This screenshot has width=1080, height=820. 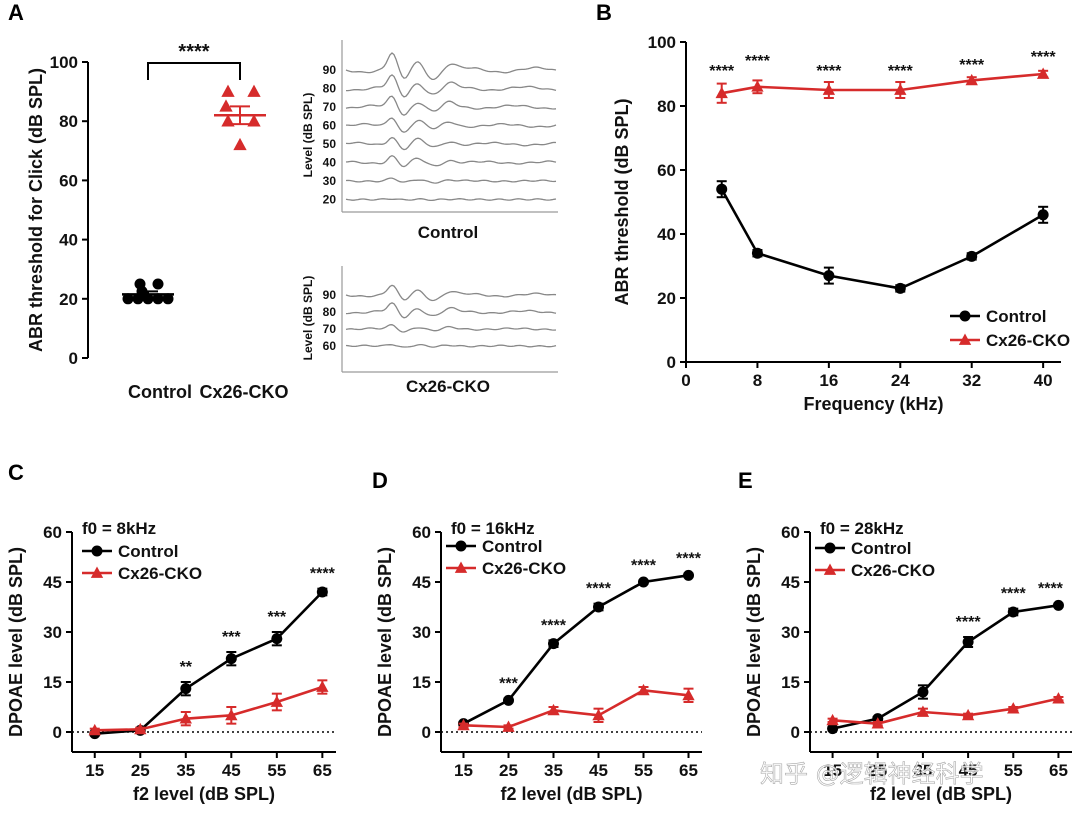 What do you see at coordinates (97, 572) in the screenshot?
I see `panel-c-legend-marker-cko` at bounding box center [97, 572].